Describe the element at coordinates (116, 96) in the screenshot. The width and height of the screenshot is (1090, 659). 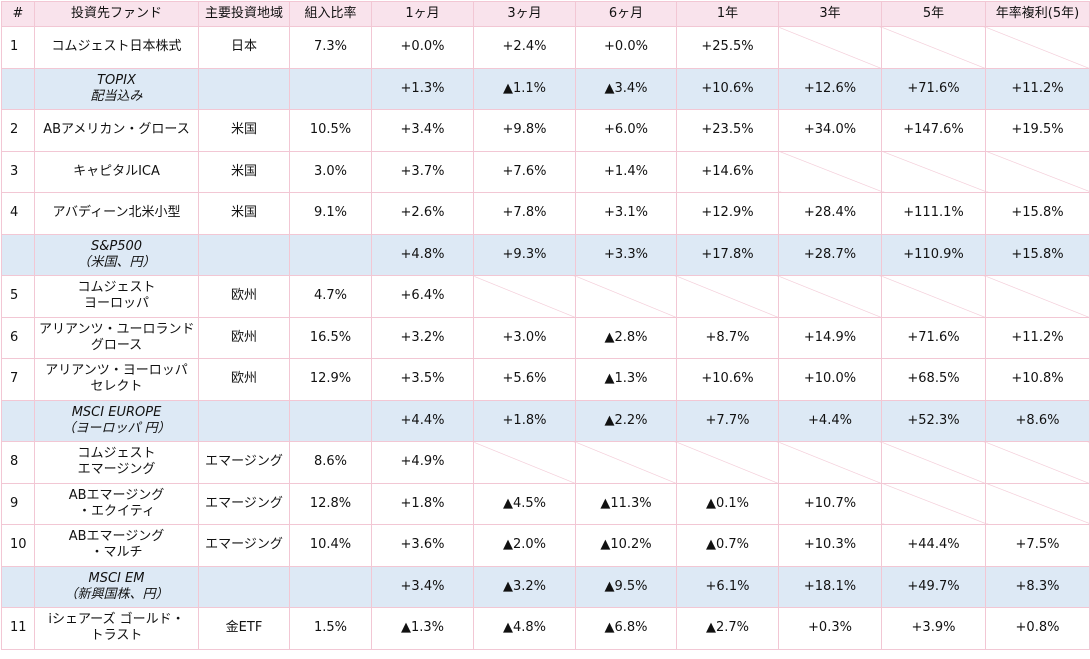
I see `name-line: 配当込み` at that location.